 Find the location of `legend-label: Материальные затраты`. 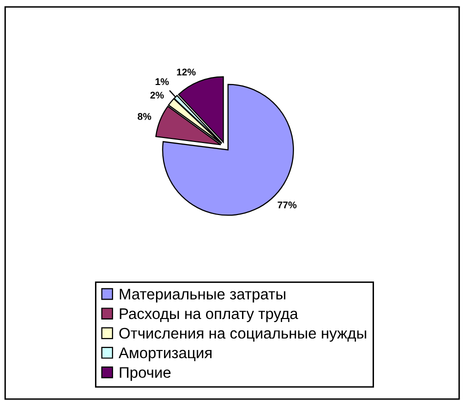

legend-label: Материальные затраты is located at coordinates (203, 295).